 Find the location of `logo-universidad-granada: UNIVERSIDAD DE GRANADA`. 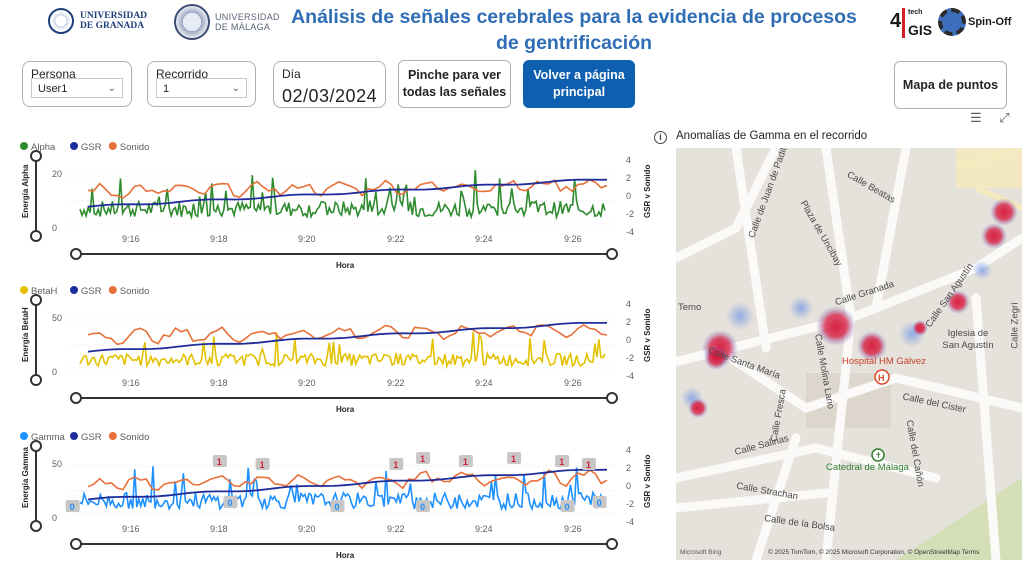

logo-universidad-granada: UNIVERSIDAD DE GRANADA is located at coordinates (97, 21).